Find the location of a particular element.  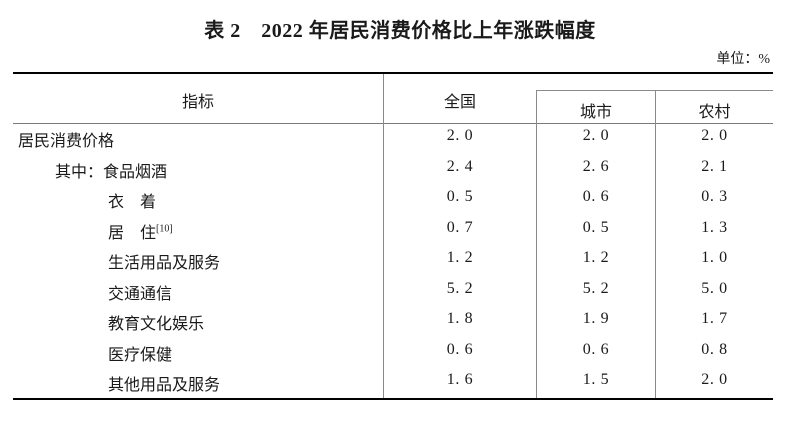

table-row: 教育文化娱乐 1. 8 1. 9 1. 7 is located at coordinates (393, 322).